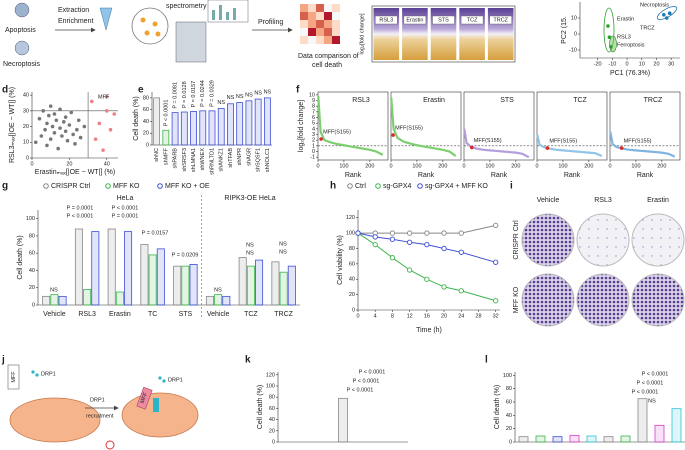 Image resolution: width=685 pixels, height=450 pixels. I want to click on y-axis-label: Cell death (%), so click(497, 407).